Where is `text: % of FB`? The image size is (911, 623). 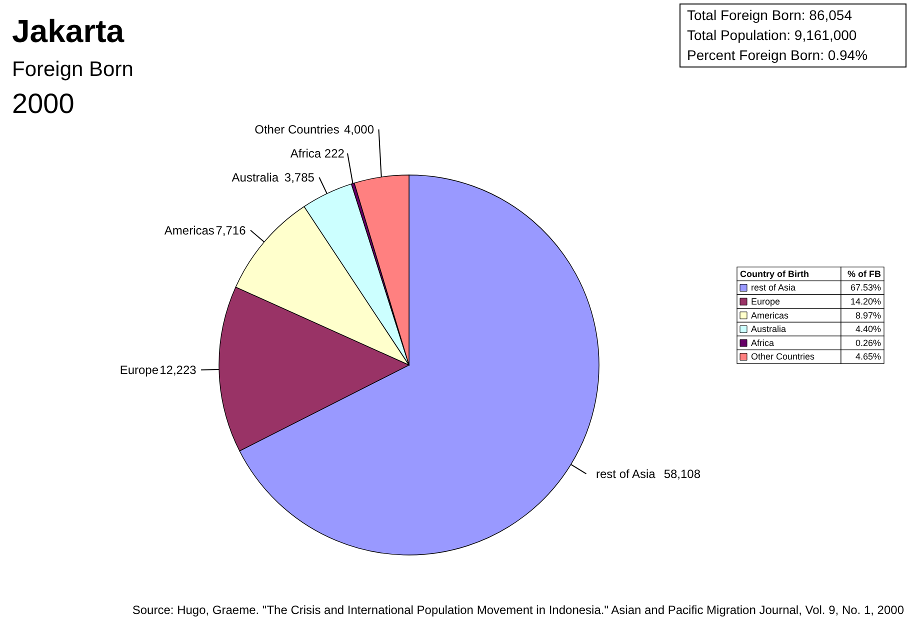 text: % of FB is located at coordinates (865, 273).